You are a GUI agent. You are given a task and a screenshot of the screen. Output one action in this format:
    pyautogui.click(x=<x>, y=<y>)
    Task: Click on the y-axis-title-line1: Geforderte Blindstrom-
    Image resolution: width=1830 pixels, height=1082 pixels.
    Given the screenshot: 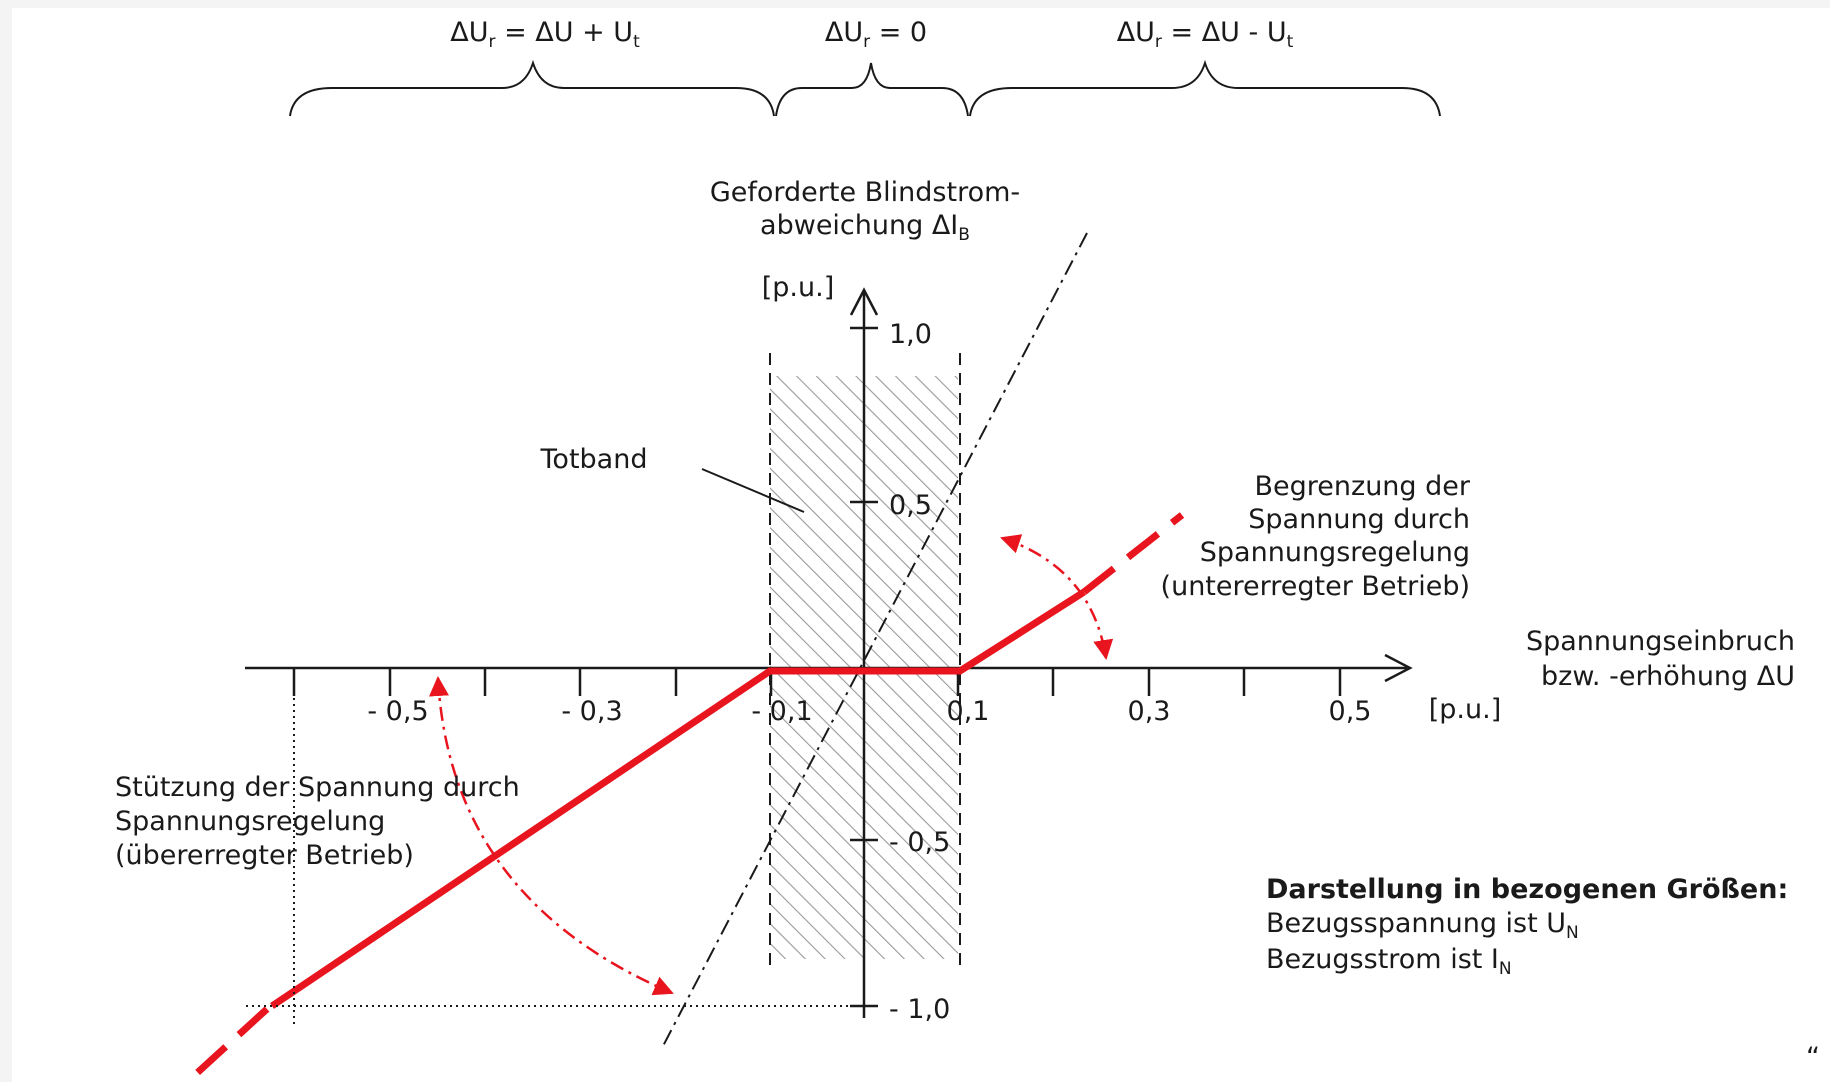 What is the action you would take?
    pyautogui.click(x=865, y=192)
    